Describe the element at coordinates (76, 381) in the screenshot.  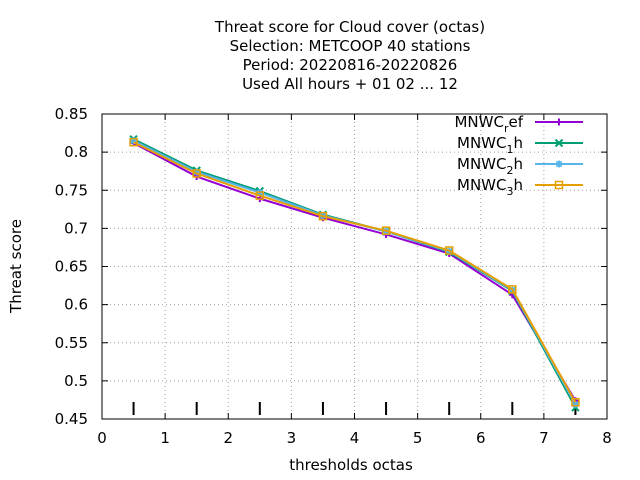
I see `y-tick-label: 0.5` at that location.